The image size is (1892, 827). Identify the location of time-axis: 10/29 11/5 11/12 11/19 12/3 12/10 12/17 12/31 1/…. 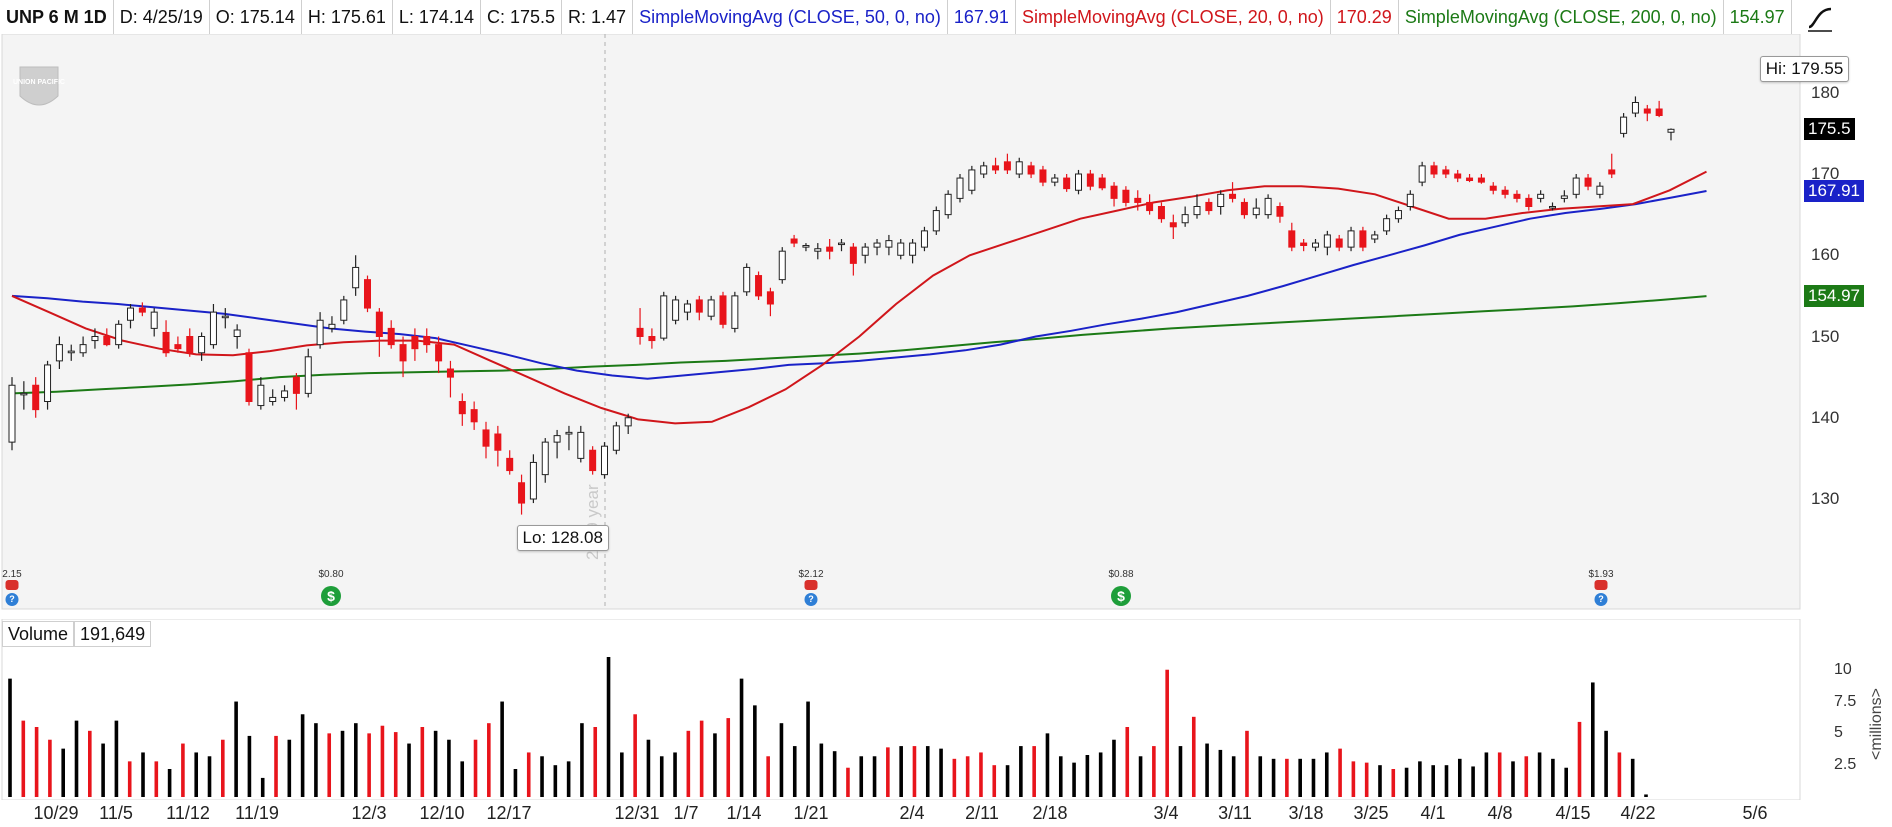
(946, 813).